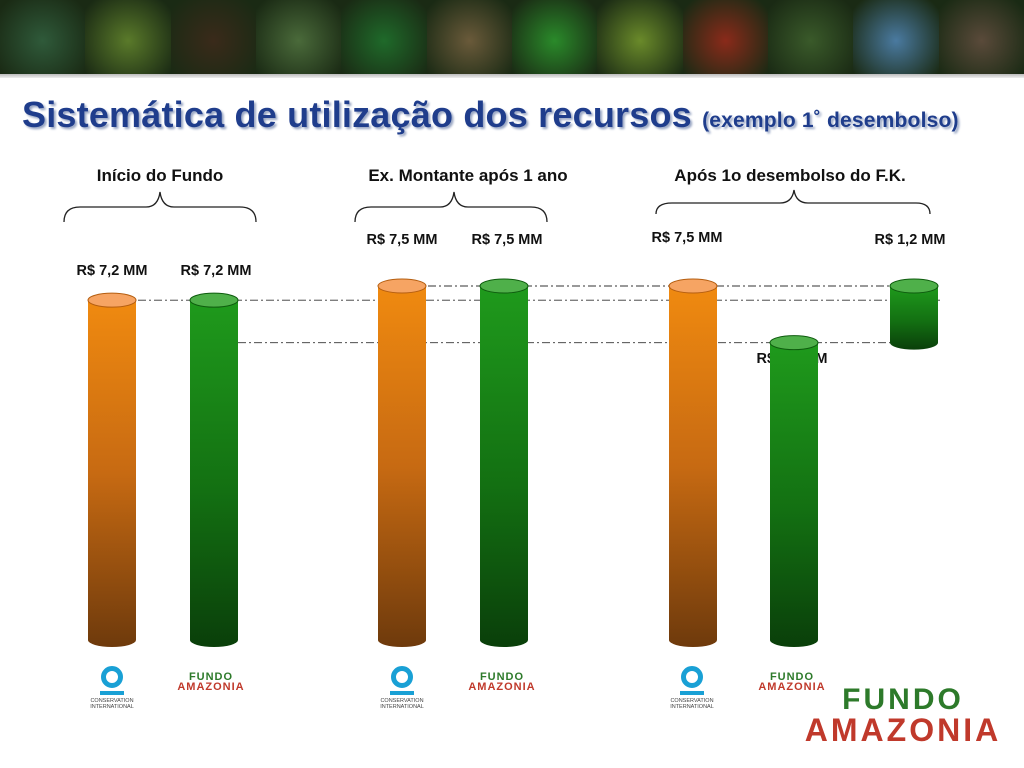  I want to click on group-brace-montante, so click(451, 207).